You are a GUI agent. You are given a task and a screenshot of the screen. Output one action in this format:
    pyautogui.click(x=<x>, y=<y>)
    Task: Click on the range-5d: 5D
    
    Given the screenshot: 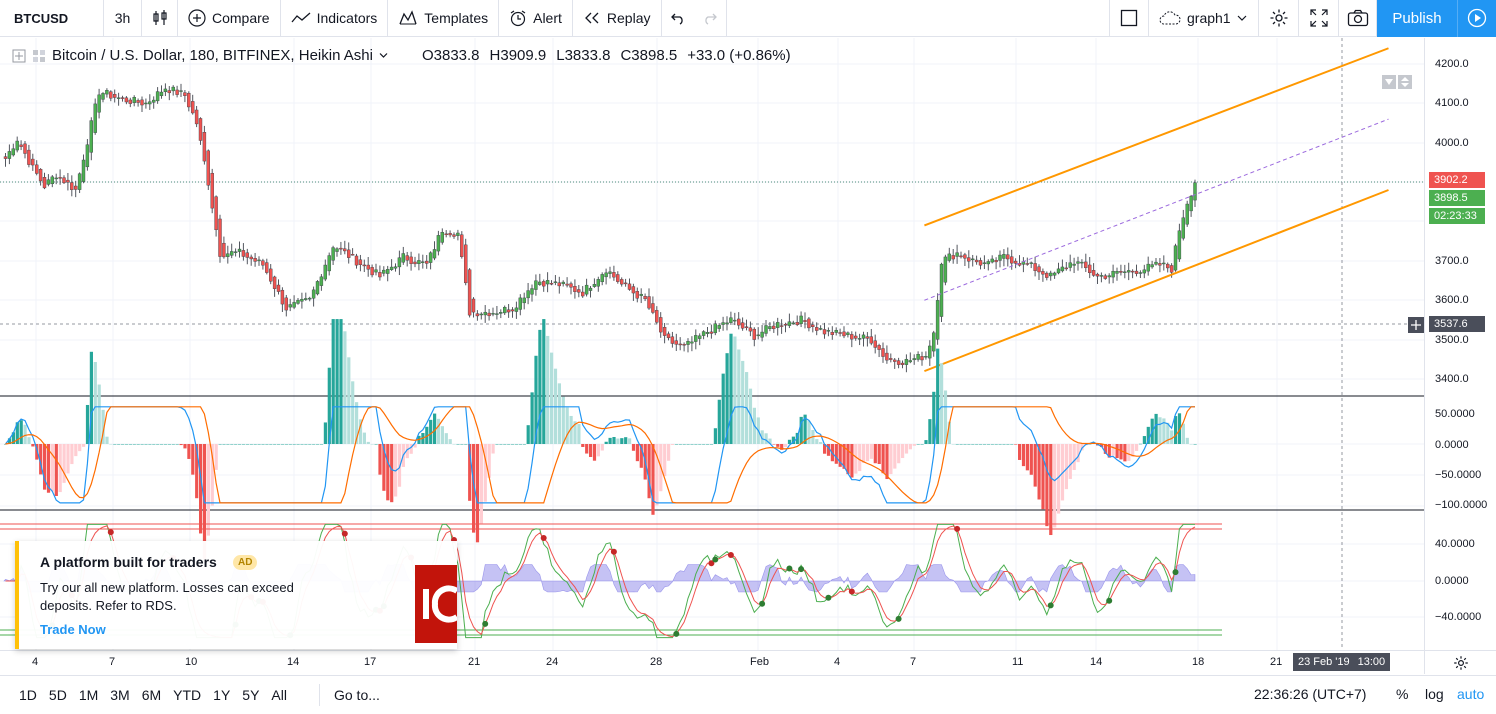 What is the action you would take?
    pyautogui.click(x=57, y=695)
    